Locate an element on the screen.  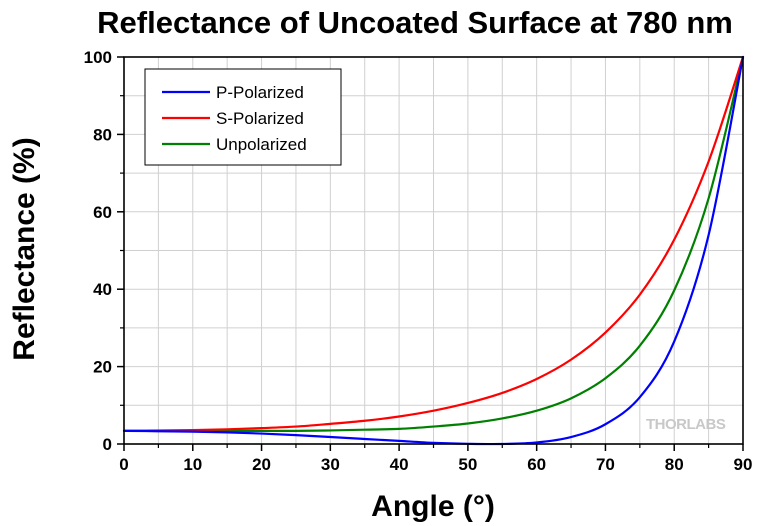
y-tick-label: 40 is located at coordinates (102, 289).